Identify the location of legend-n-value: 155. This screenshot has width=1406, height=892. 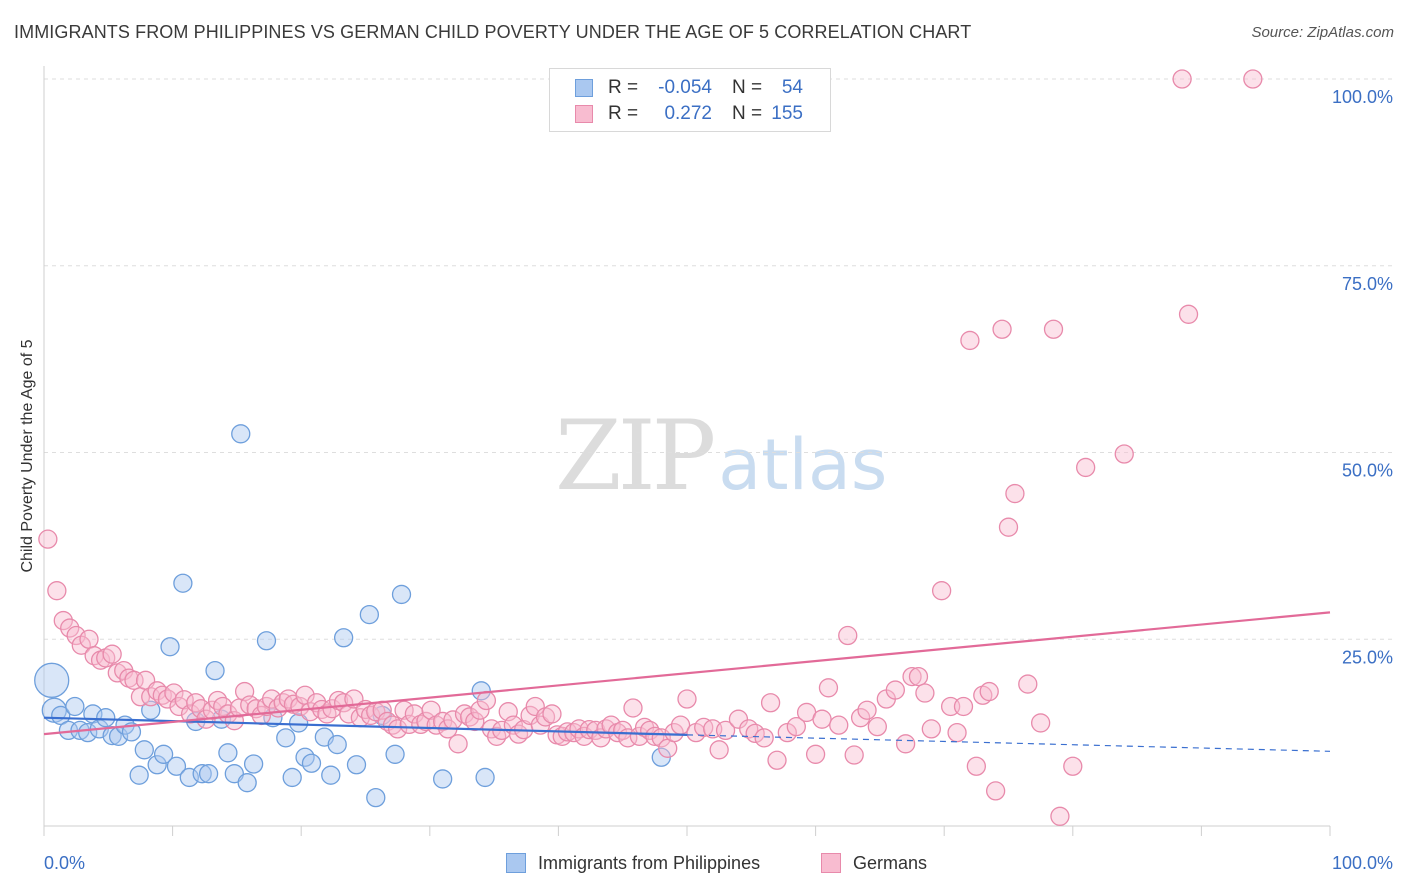
(787, 113).